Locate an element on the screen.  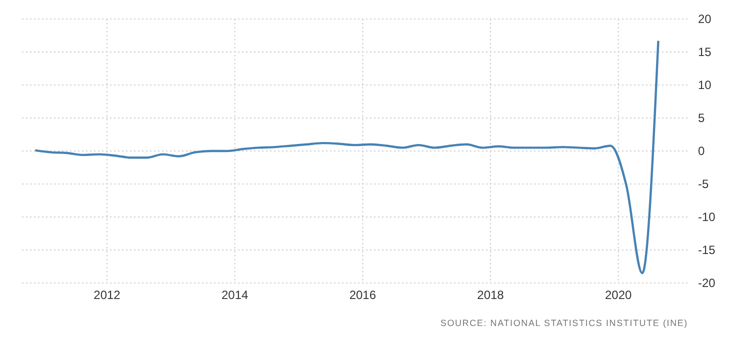
y-tick-label: -10 is located at coordinates (707, 217).